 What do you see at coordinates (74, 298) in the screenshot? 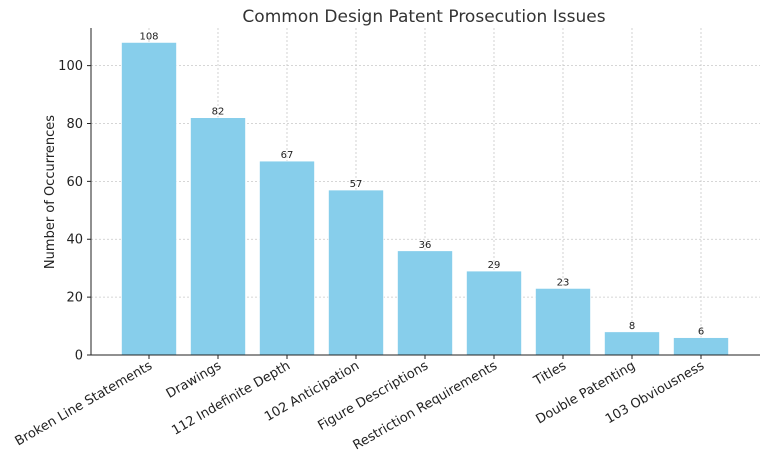
I see `y-tick-label: 20` at bounding box center [74, 298].